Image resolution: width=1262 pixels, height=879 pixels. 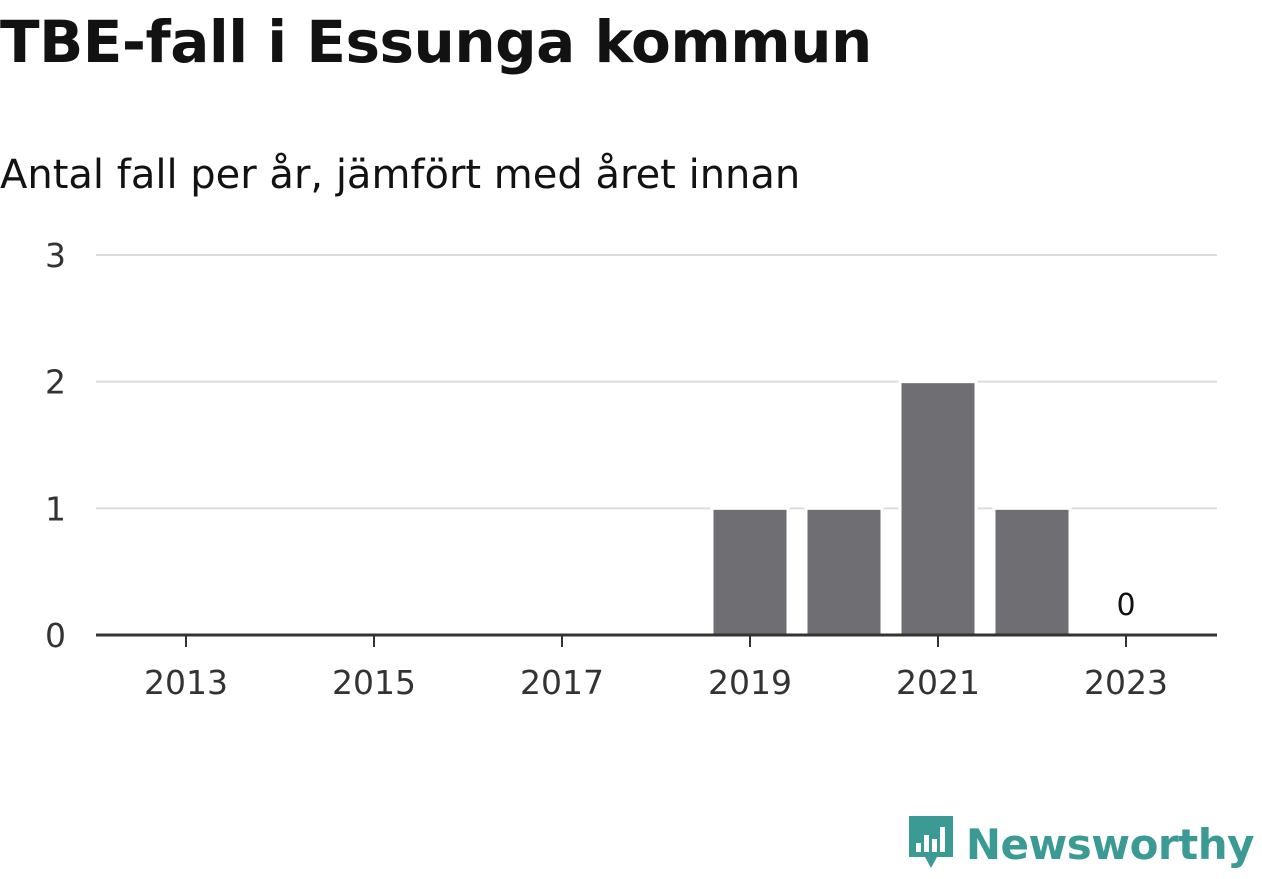 What do you see at coordinates (186, 682) in the screenshot?
I see `x-tick-label: 2013` at bounding box center [186, 682].